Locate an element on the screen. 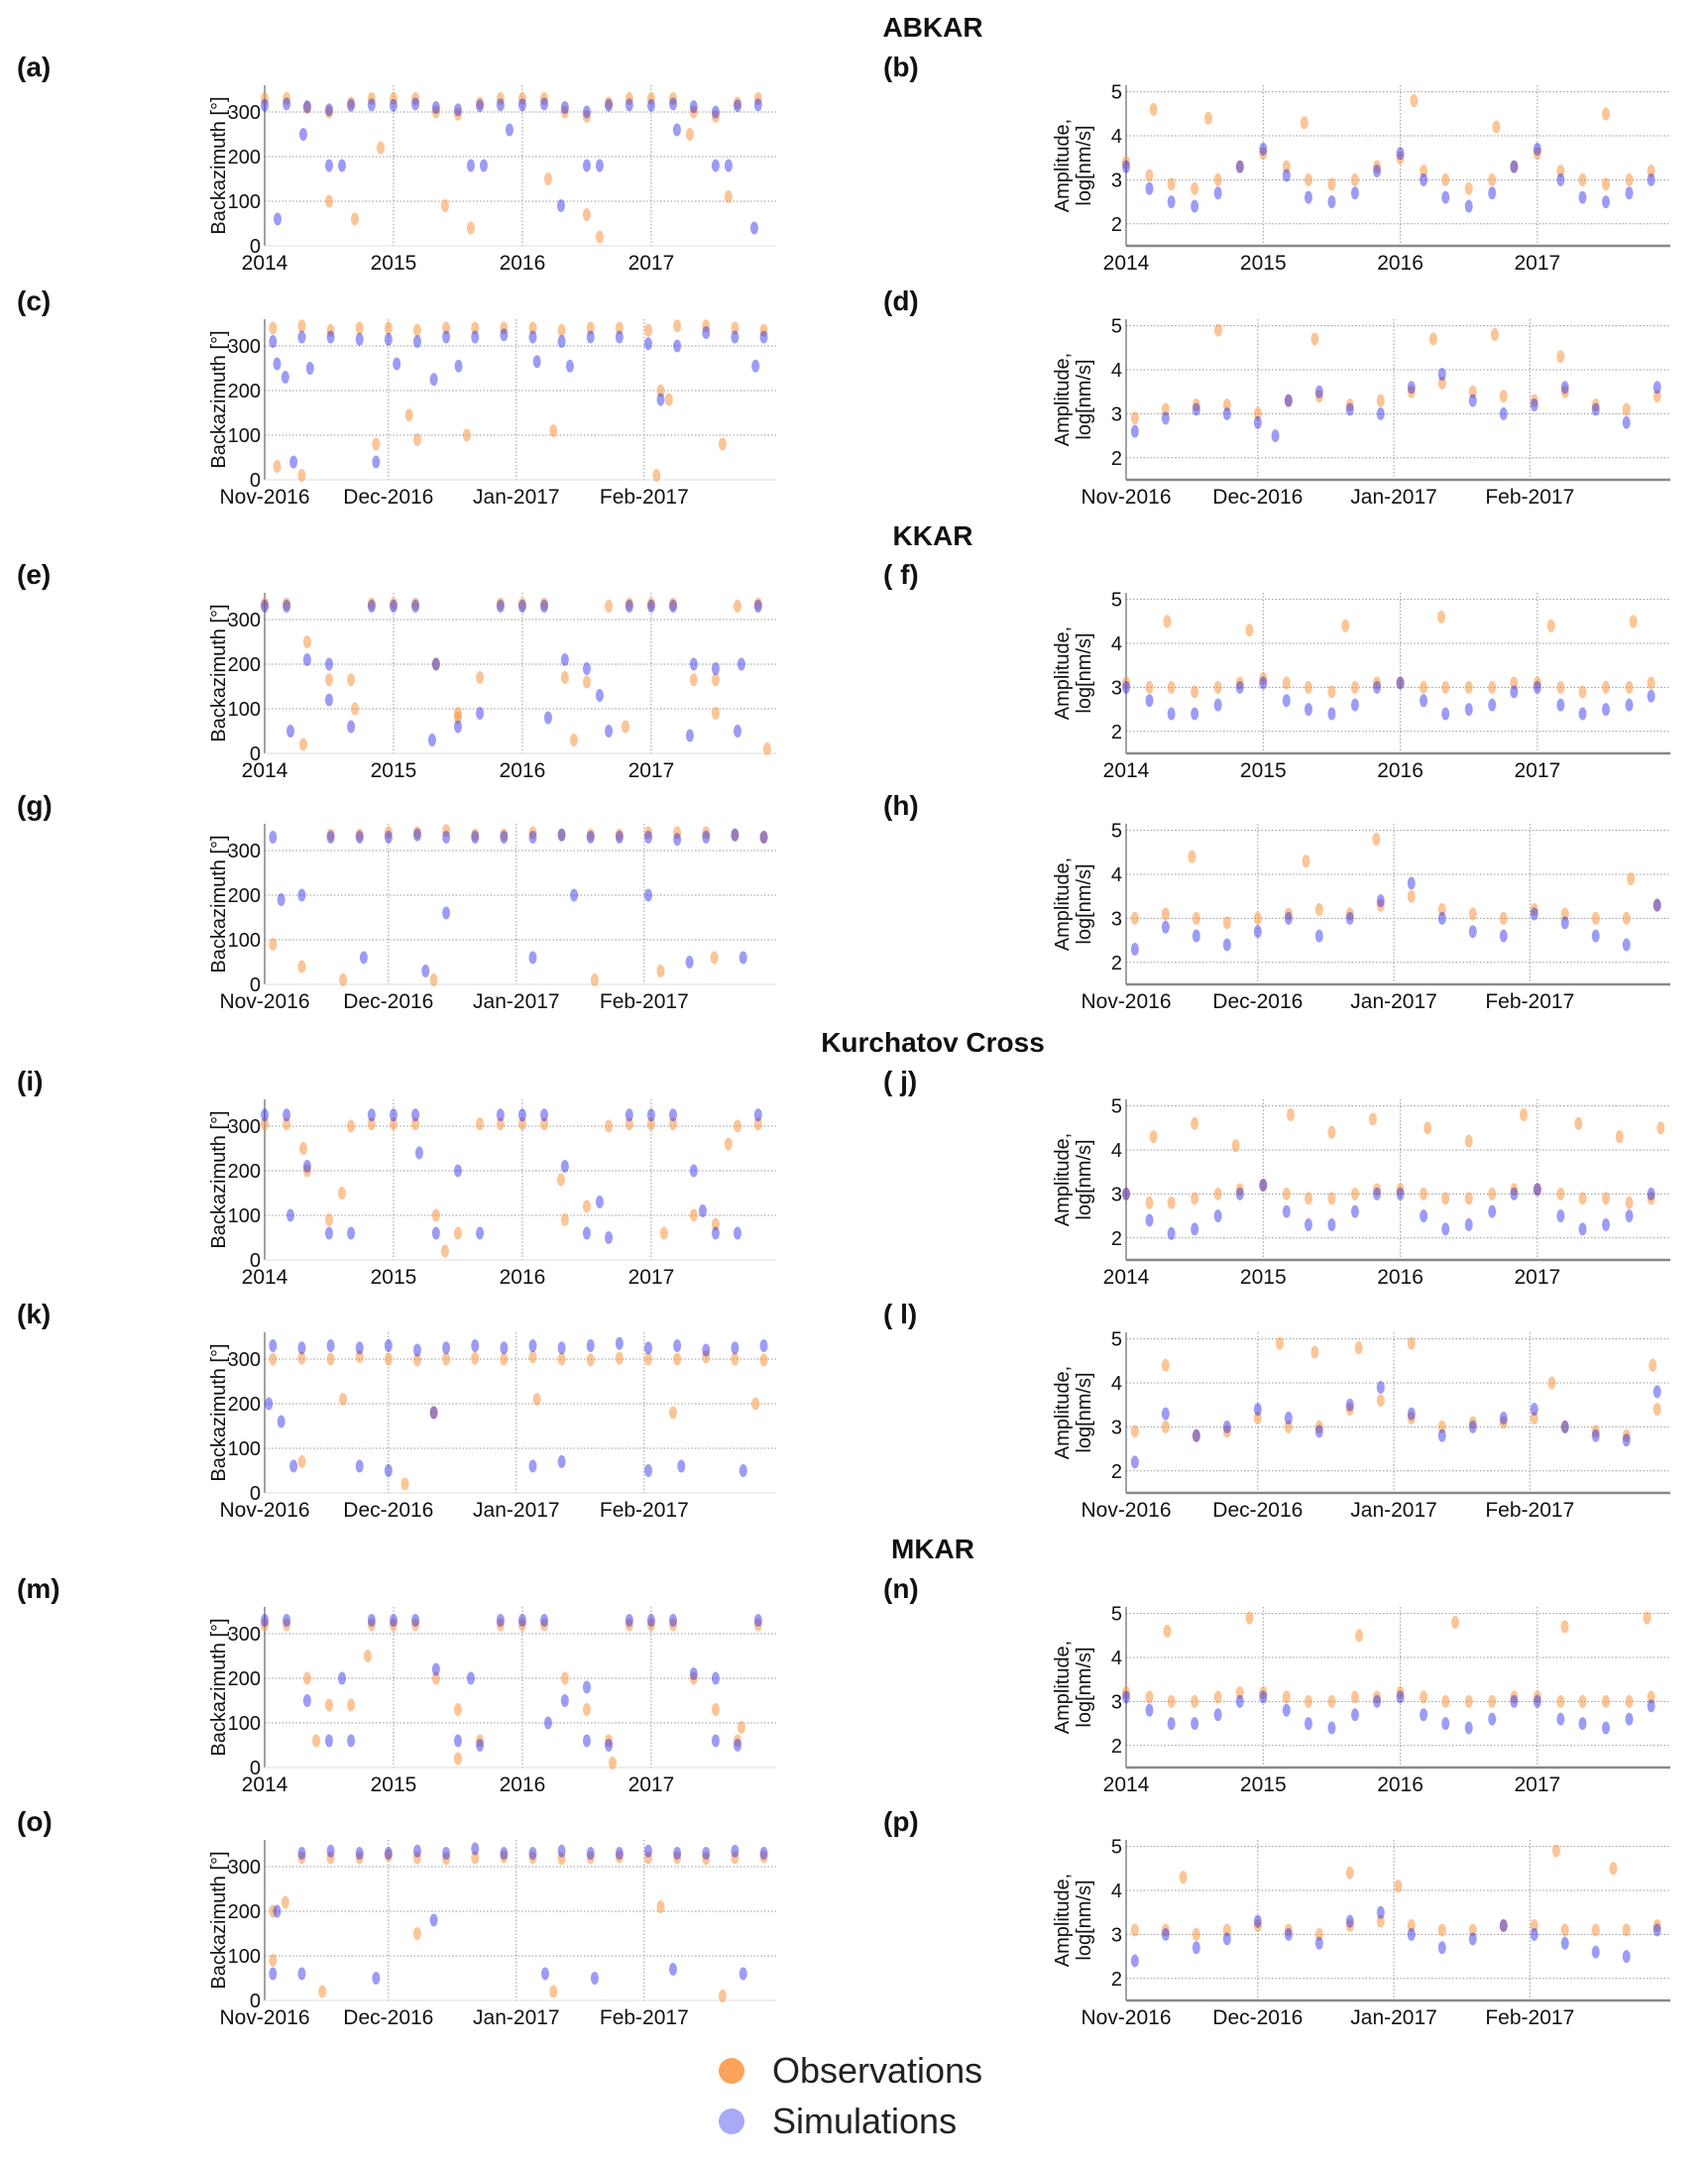 Image resolution: width=1708 pixels, height=2168 pixels. panel-label: (e) is located at coordinates (34, 574).